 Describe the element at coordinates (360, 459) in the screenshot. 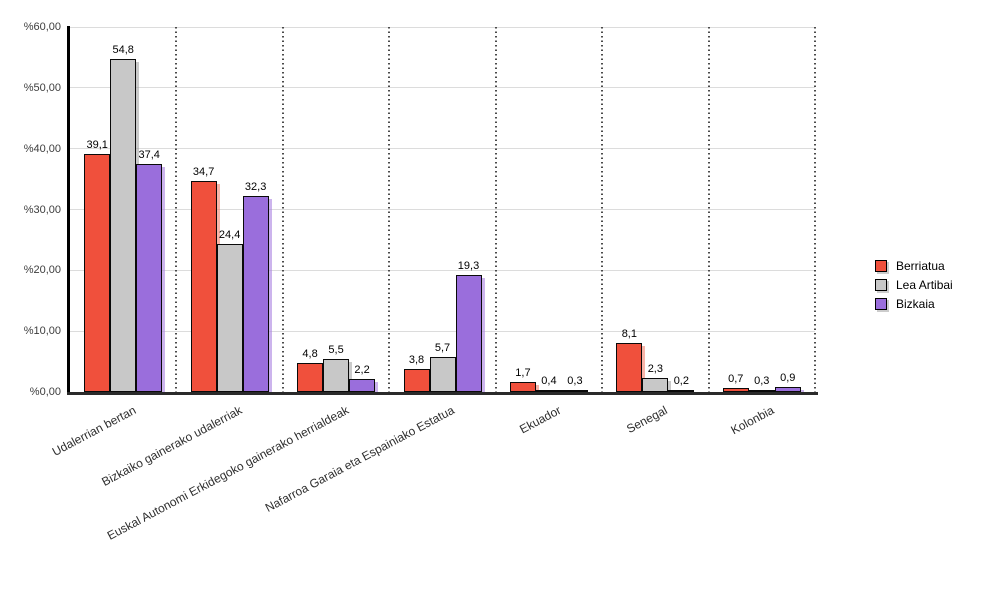

I see `category-label: Nafarroa Garaia eta Espainiako Estatua` at that location.